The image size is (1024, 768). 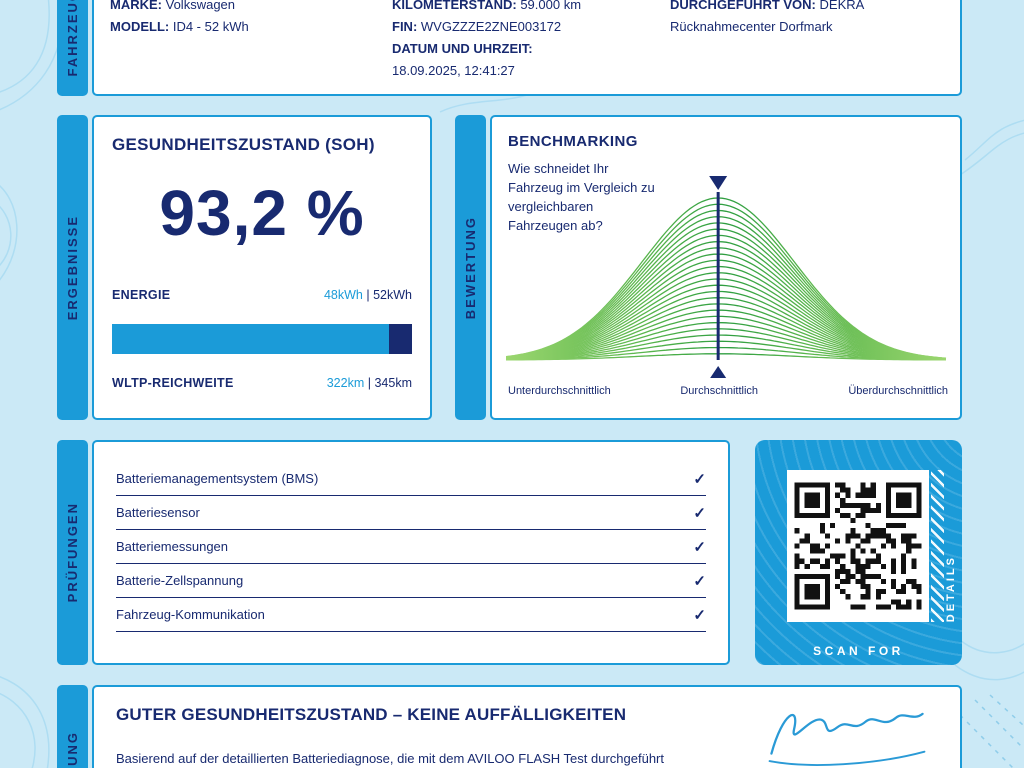 I want to click on signature, so click(x=847, y=739).